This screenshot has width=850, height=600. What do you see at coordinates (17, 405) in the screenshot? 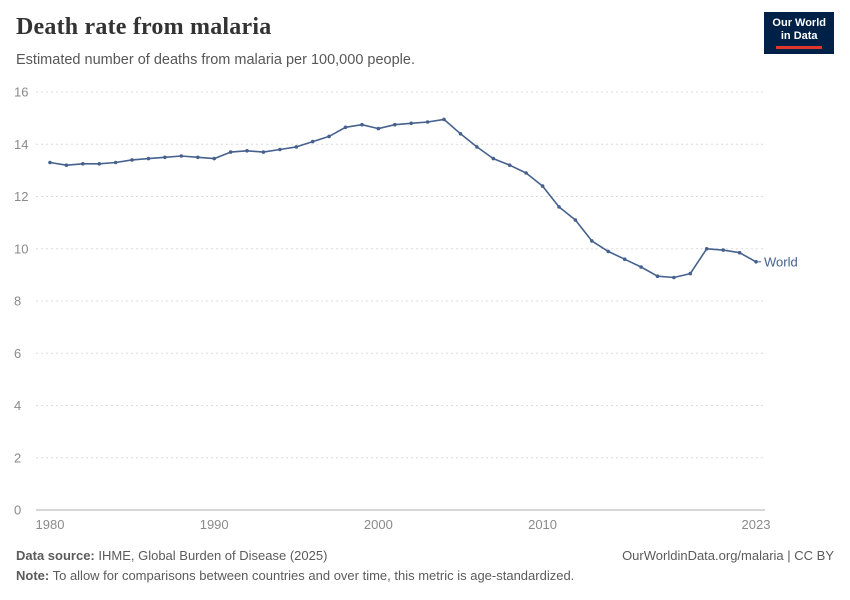
I see `y-tick-label: 4` at bounding box center [17, 405].